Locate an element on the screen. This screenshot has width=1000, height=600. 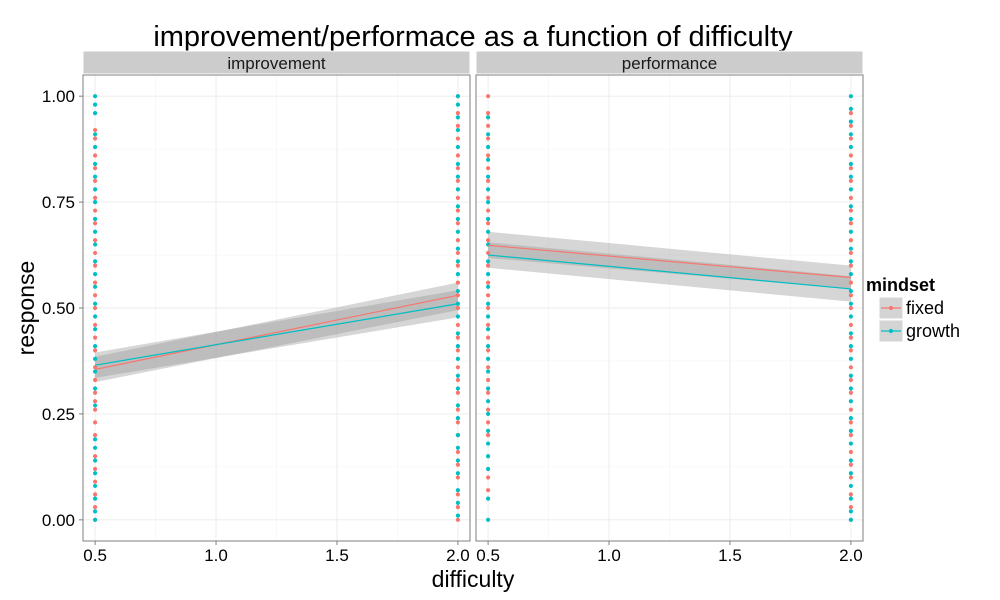
legend-title: mindset is located at coordinates (900, 285).